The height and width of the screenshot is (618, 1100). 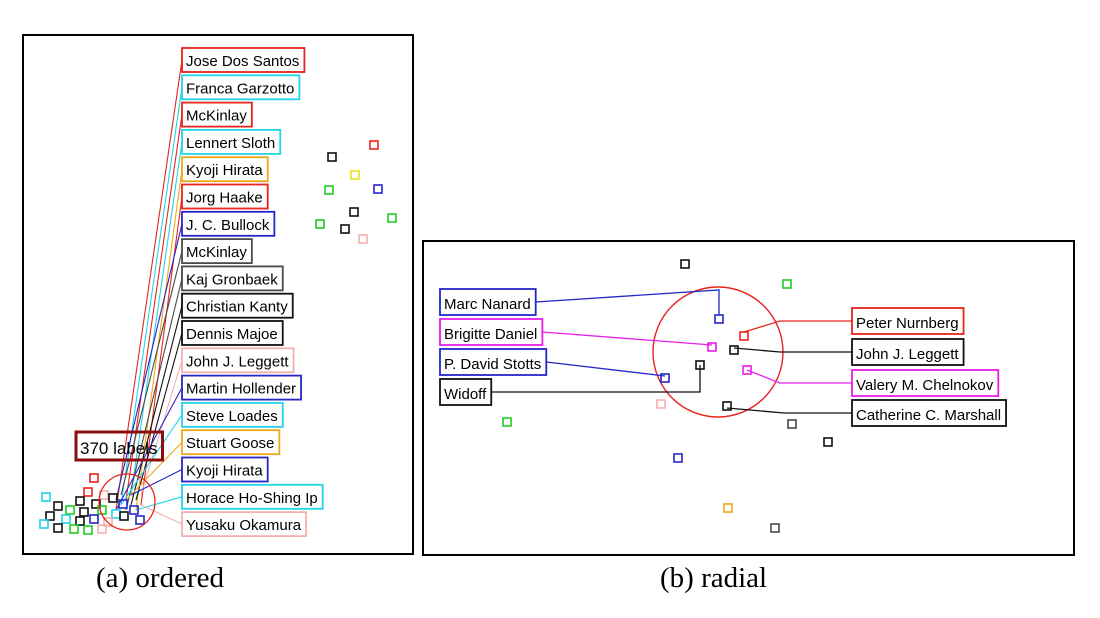 I want to click on ordered-label: J. C. Bullock, so click(x=228, y=225).